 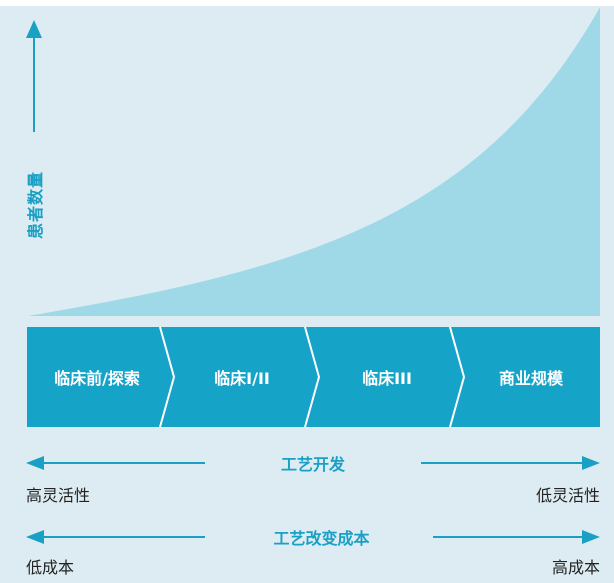 What do you see at coordinates (312, 464) in the screenshot?
I see `process-development-title: 工艺开发` at bounding box center [312, 464].